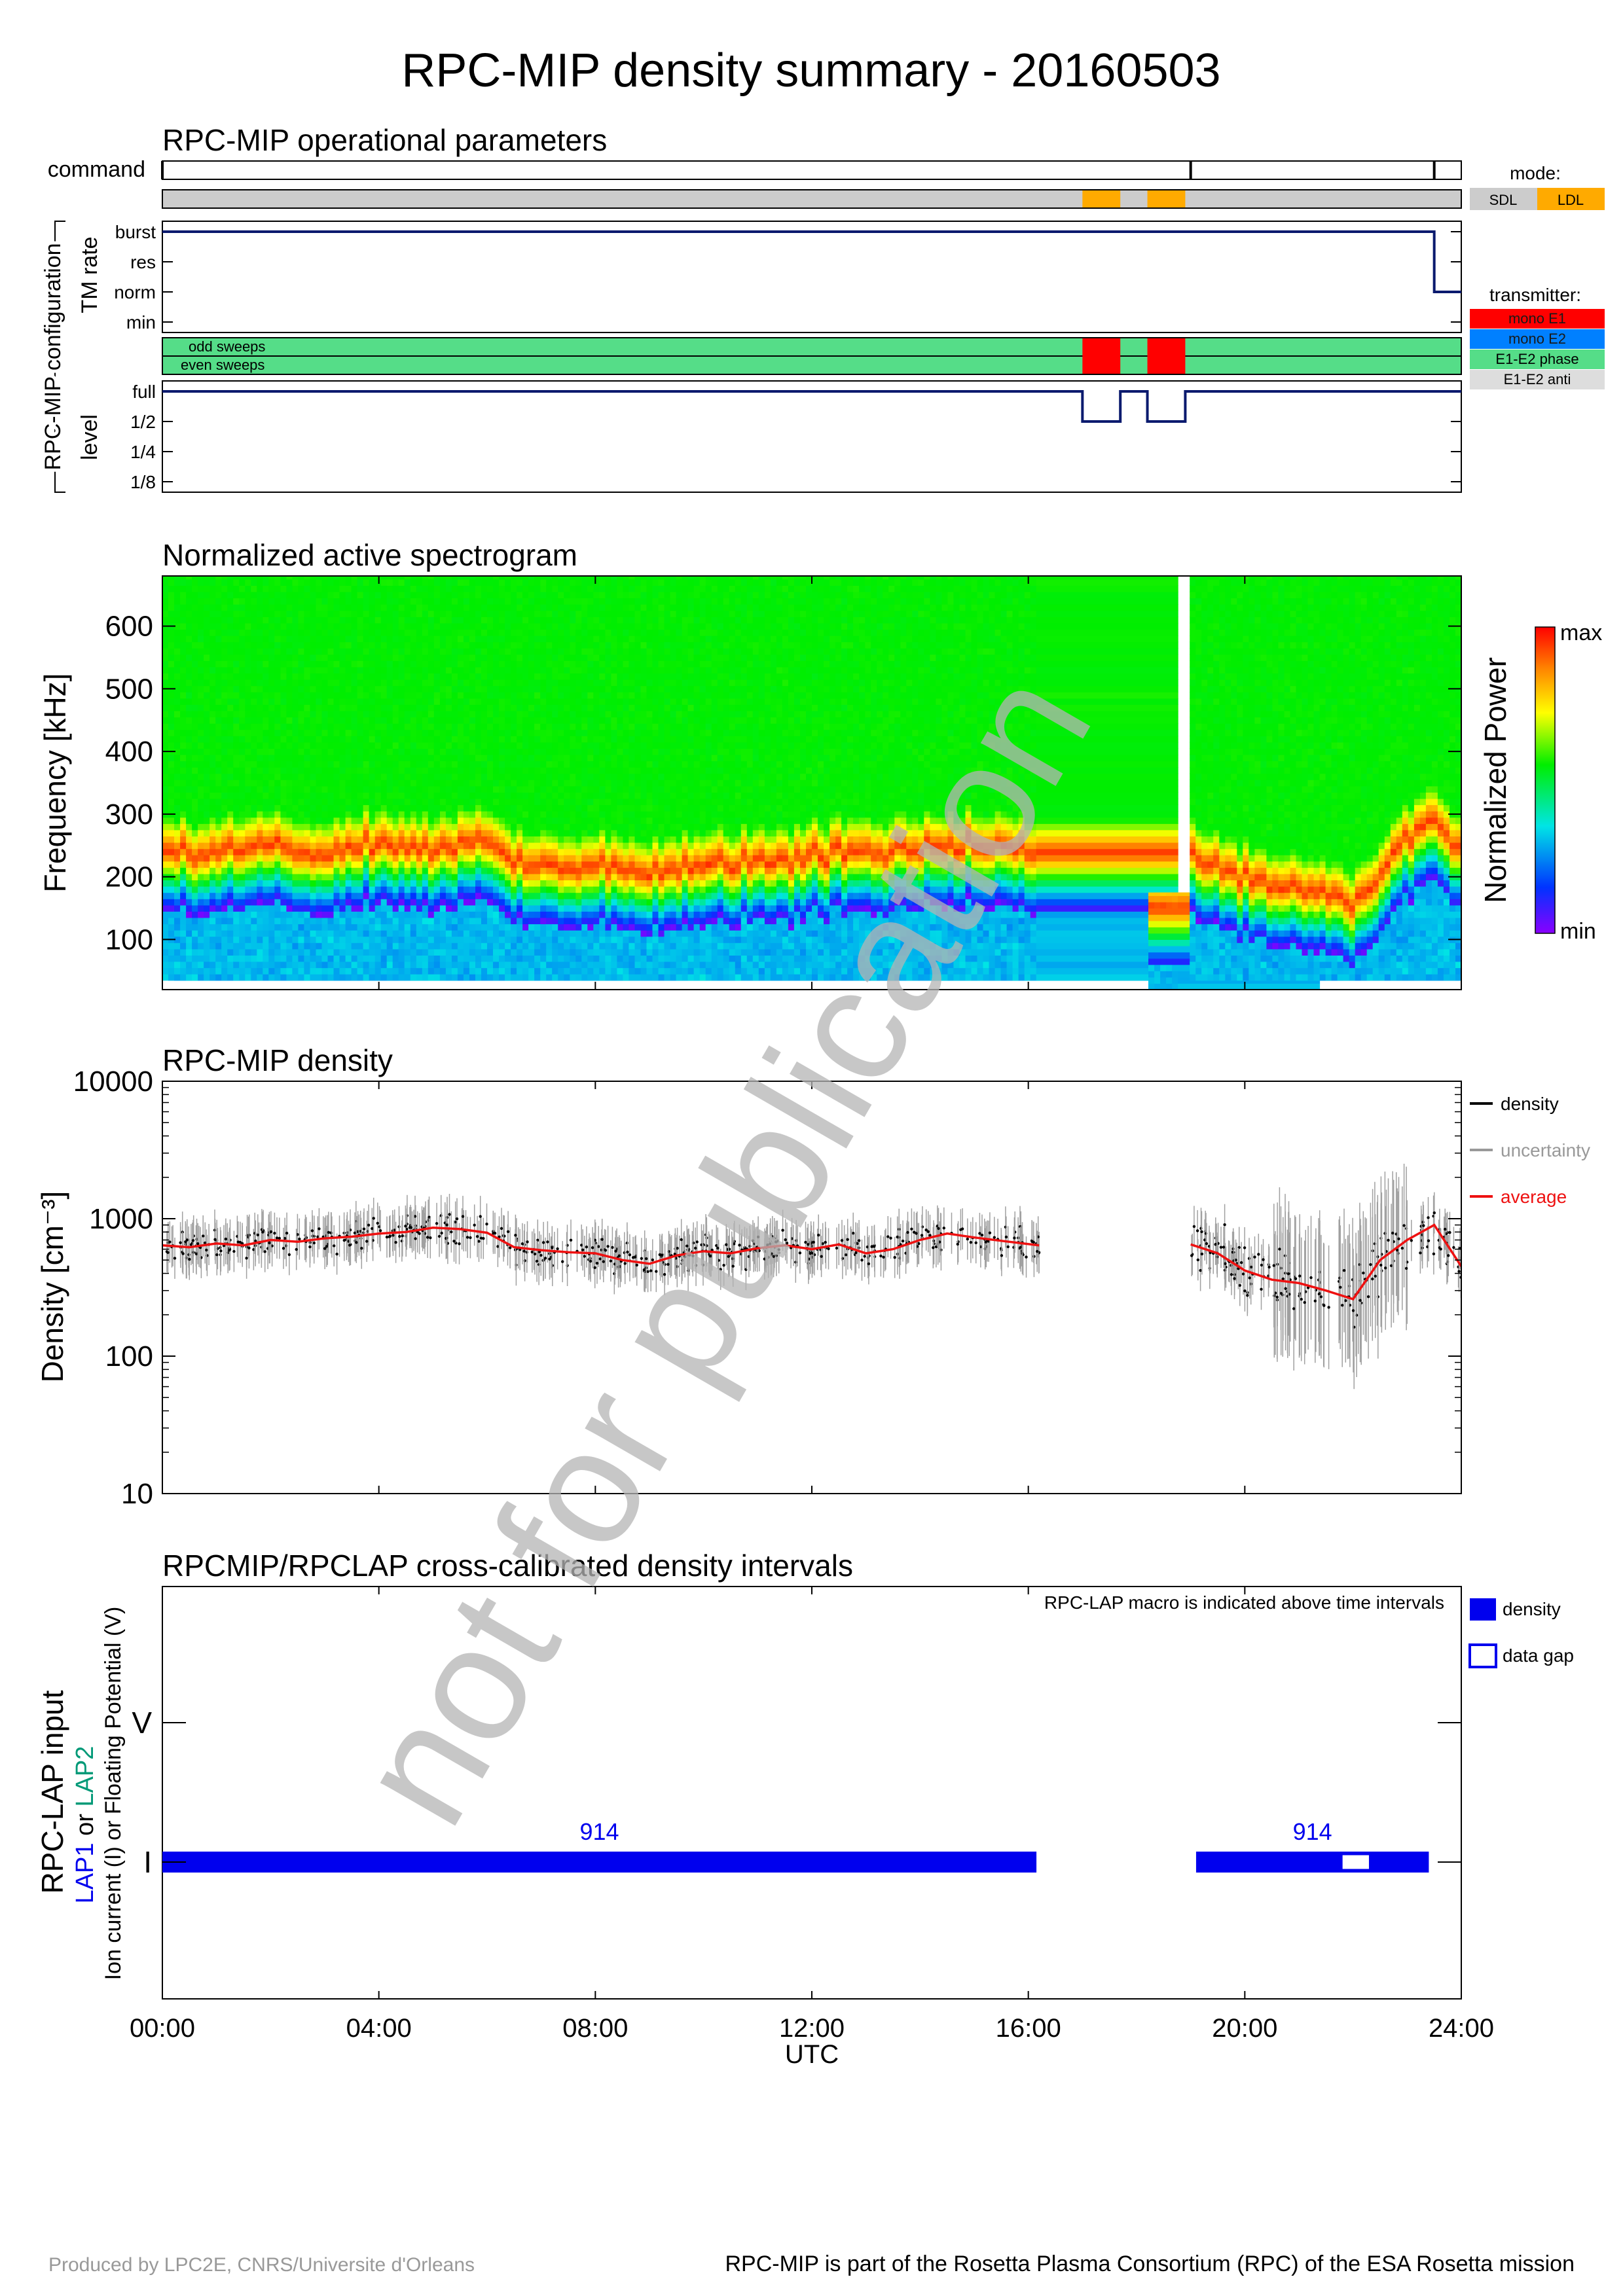 This screenshot has width=1623, height=2296. I want to click on tm-rate-level-label: res, so click(143, 262).